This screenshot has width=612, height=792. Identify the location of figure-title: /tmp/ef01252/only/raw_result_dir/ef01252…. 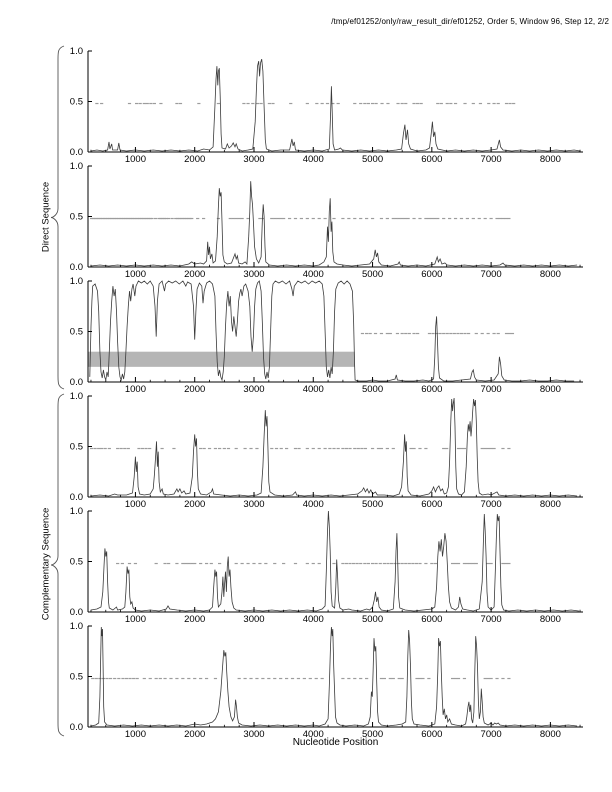
(470, 21).